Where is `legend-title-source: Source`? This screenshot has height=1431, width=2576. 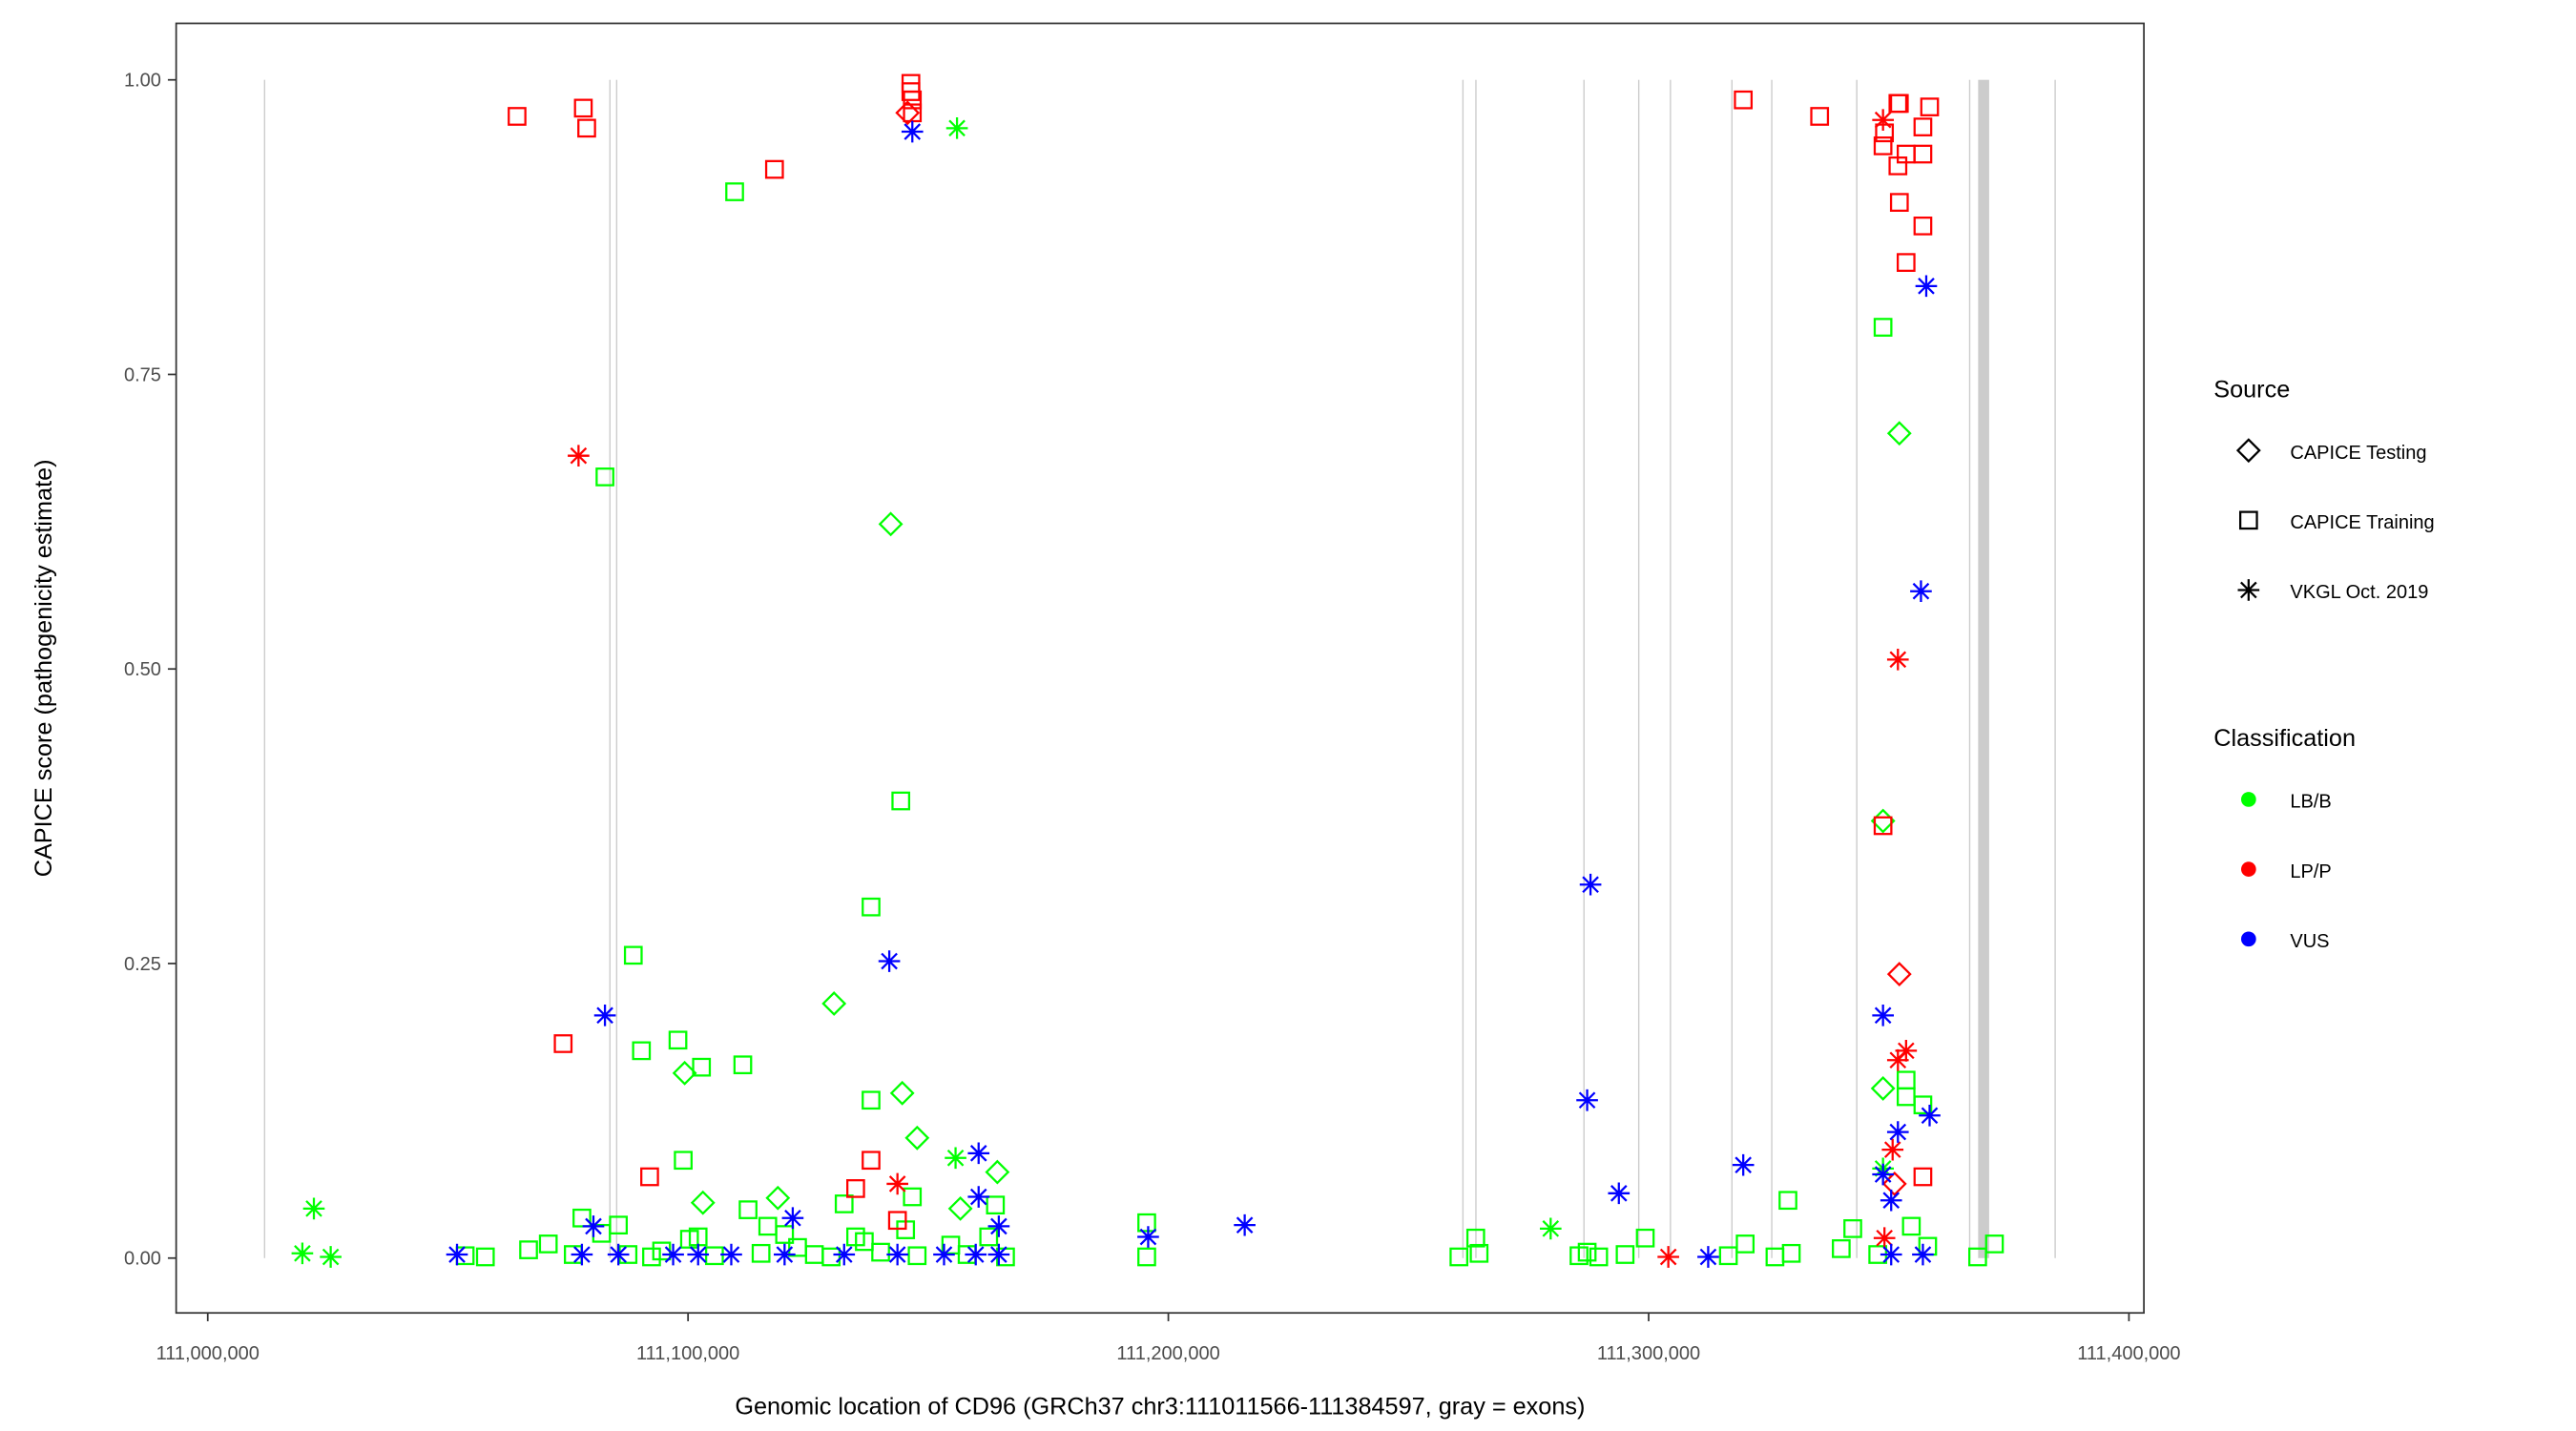 legend-title-source: Source is located at coordinates (2251, 389).